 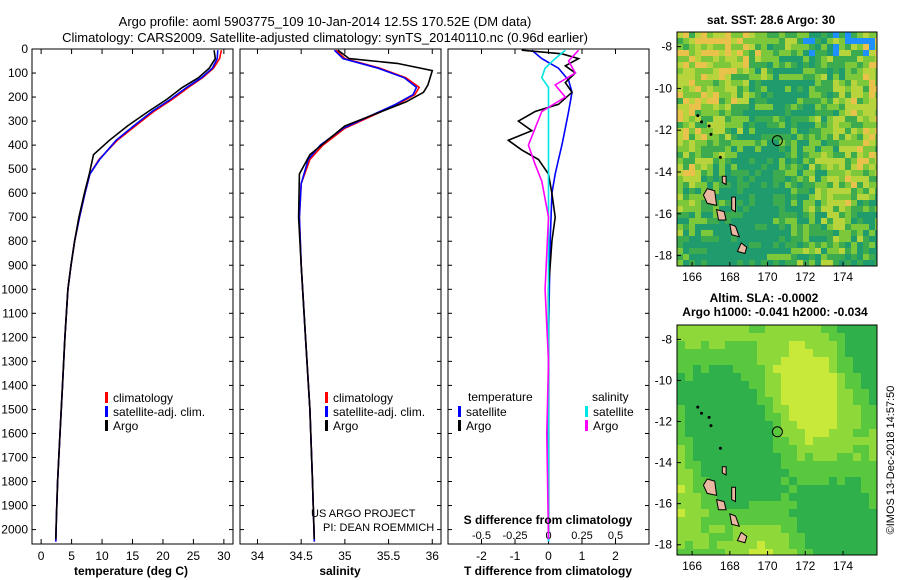 What do you see at coordinates (345, 556) in the screenshot?
I see `x-tick-label: 35` at bounding box center [345, 556].